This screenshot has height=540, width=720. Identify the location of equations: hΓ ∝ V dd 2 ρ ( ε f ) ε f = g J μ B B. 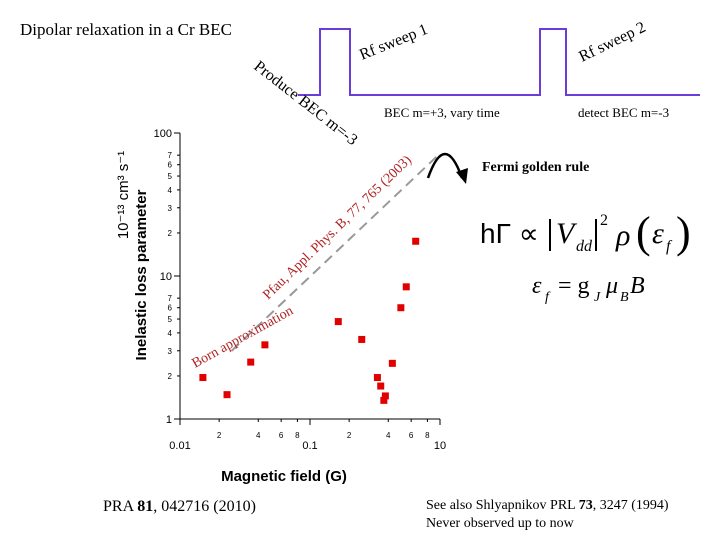
(585, 256).